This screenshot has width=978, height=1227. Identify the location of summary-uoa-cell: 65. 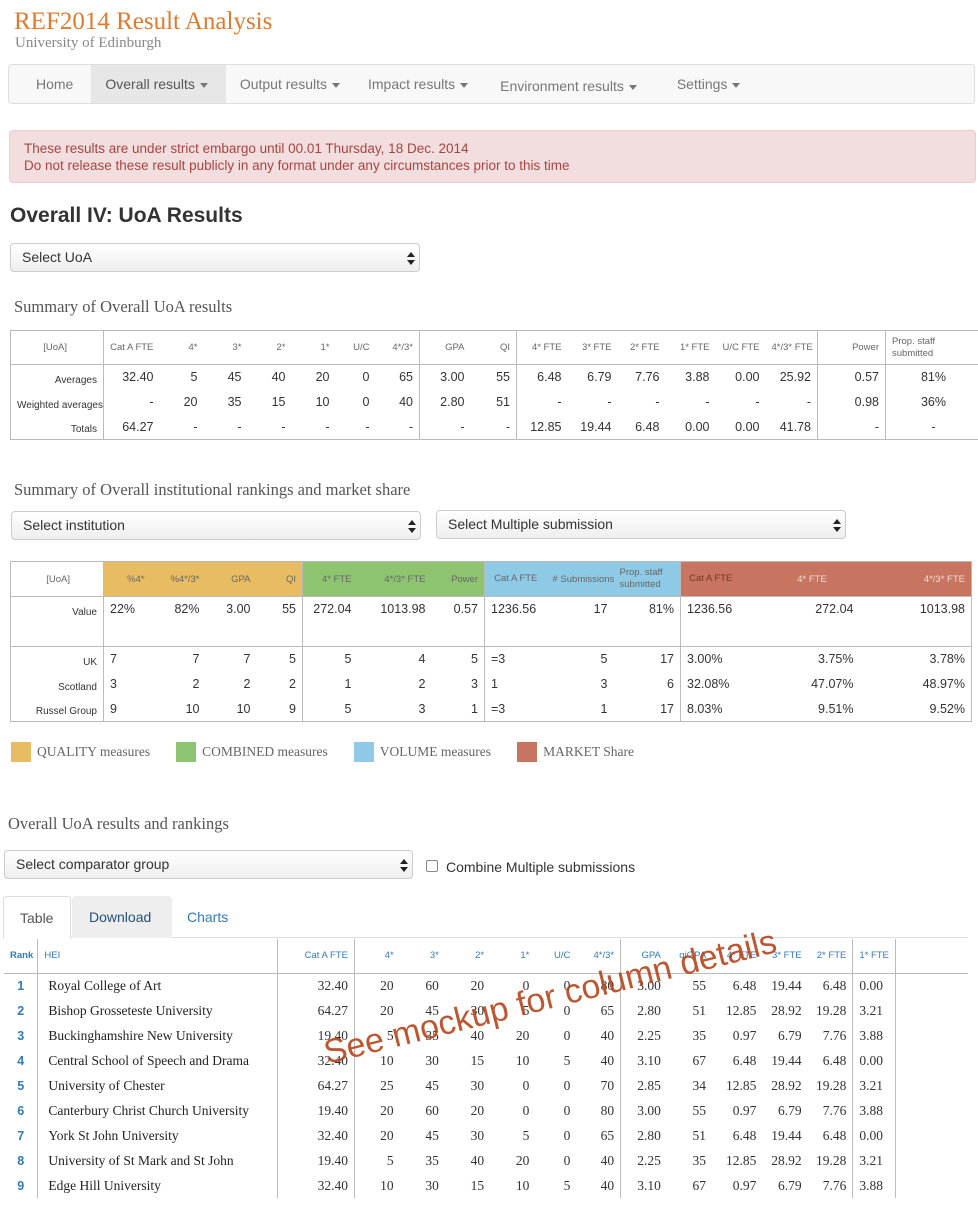
(397, 377).